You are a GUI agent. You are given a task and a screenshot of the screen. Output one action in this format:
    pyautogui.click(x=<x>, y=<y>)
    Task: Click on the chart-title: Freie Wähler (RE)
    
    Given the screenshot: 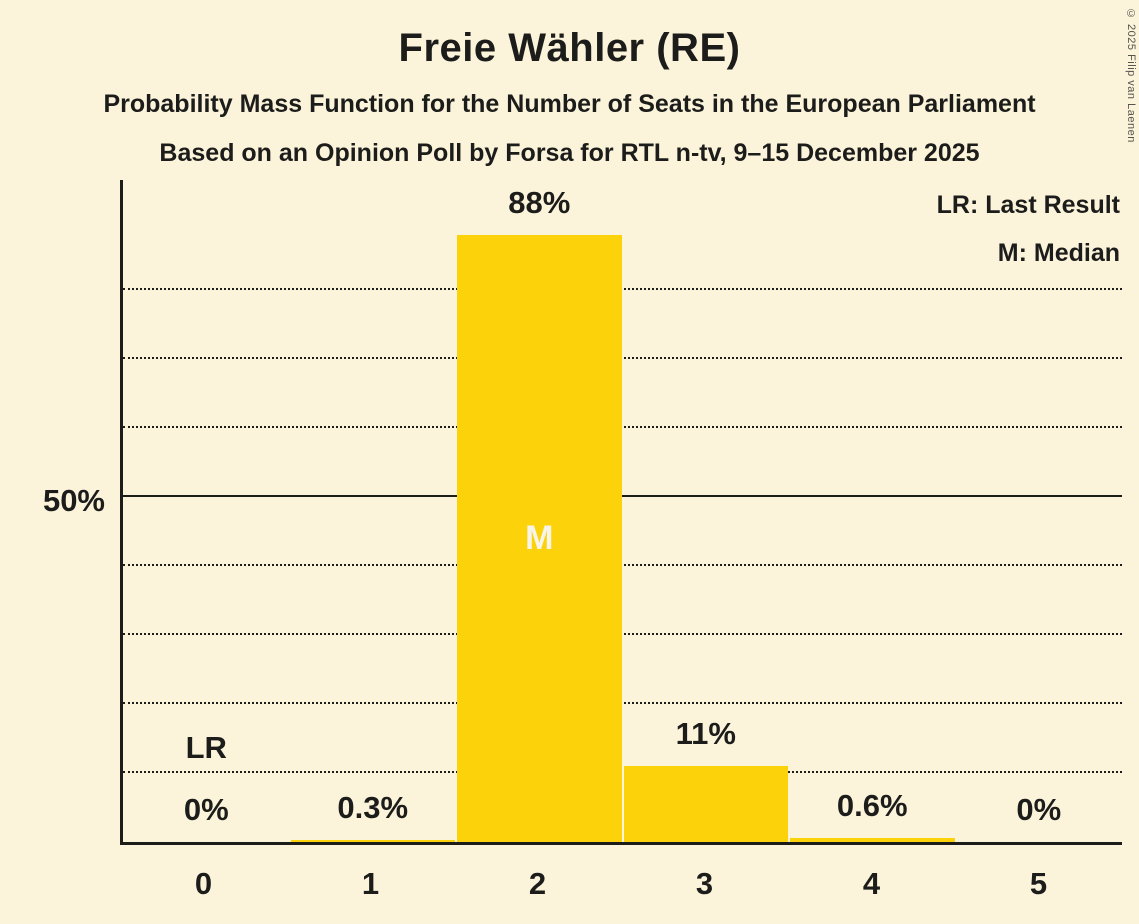 What is the action you would take?
    pyautogui.click(x=569, y=48)
    